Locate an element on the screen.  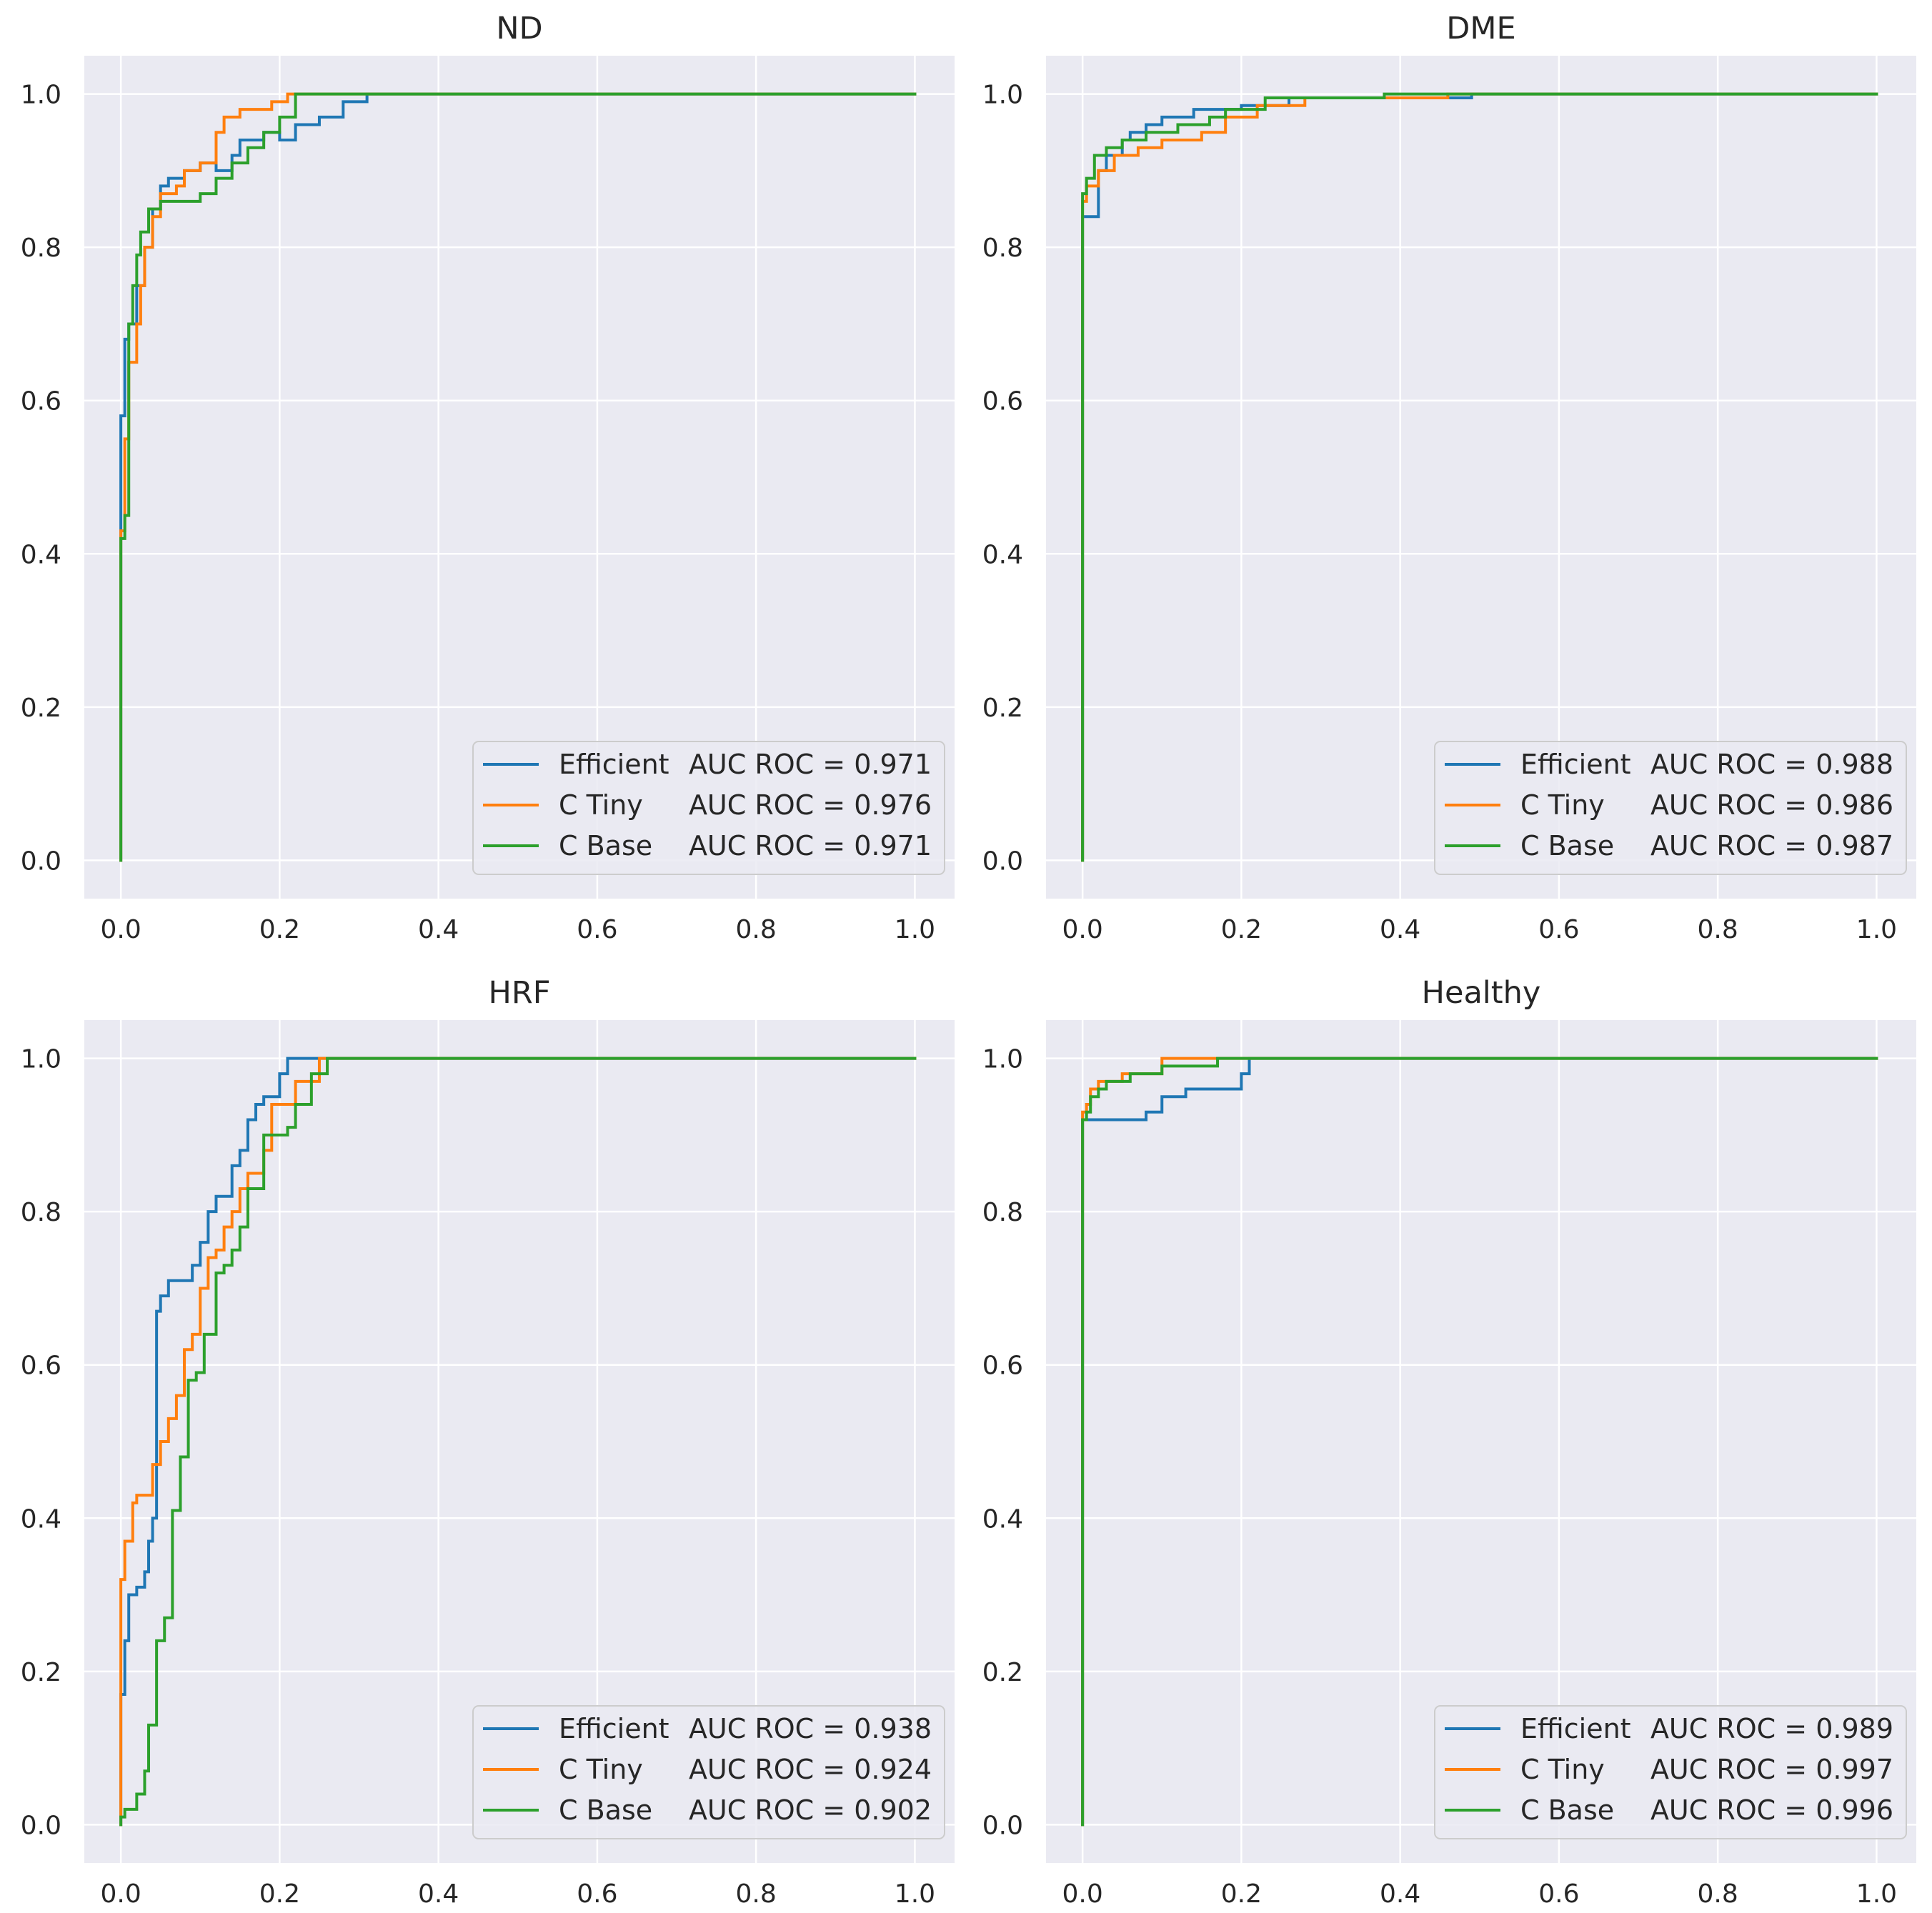
legend-auc-efficient: AUC ROC = 0.938 is located at coordinates (810, 1728).